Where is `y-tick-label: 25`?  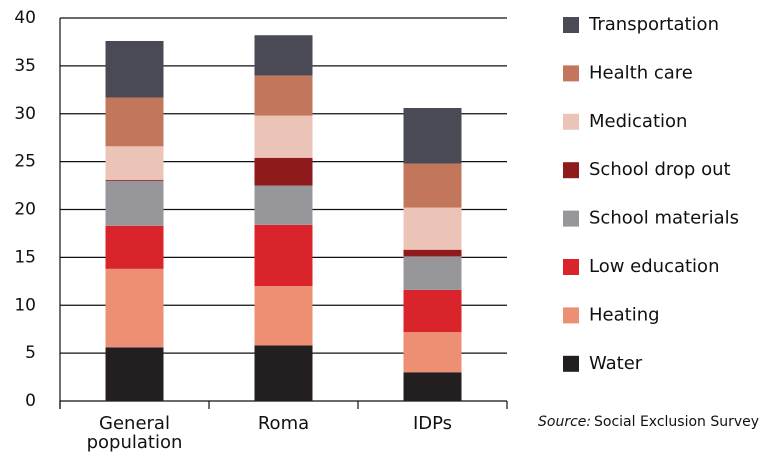 y-tick-label: 25 is located at coordinates (25, 162).